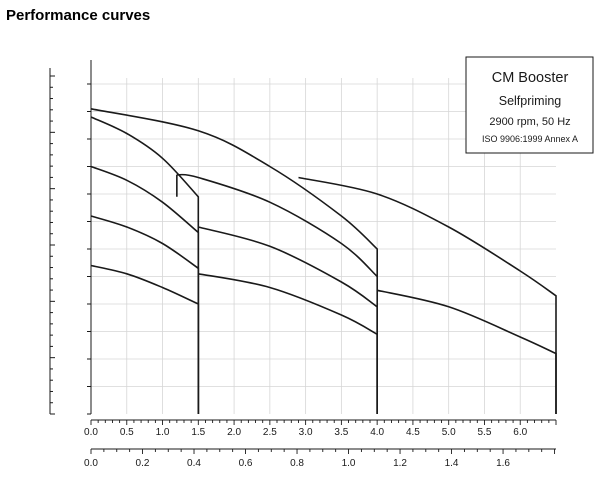 The image size is (600, 477). Describe the element at coordinates (91, 432) in the screenshot. I see `q-m3h-tick-label: 0.0` at that location.